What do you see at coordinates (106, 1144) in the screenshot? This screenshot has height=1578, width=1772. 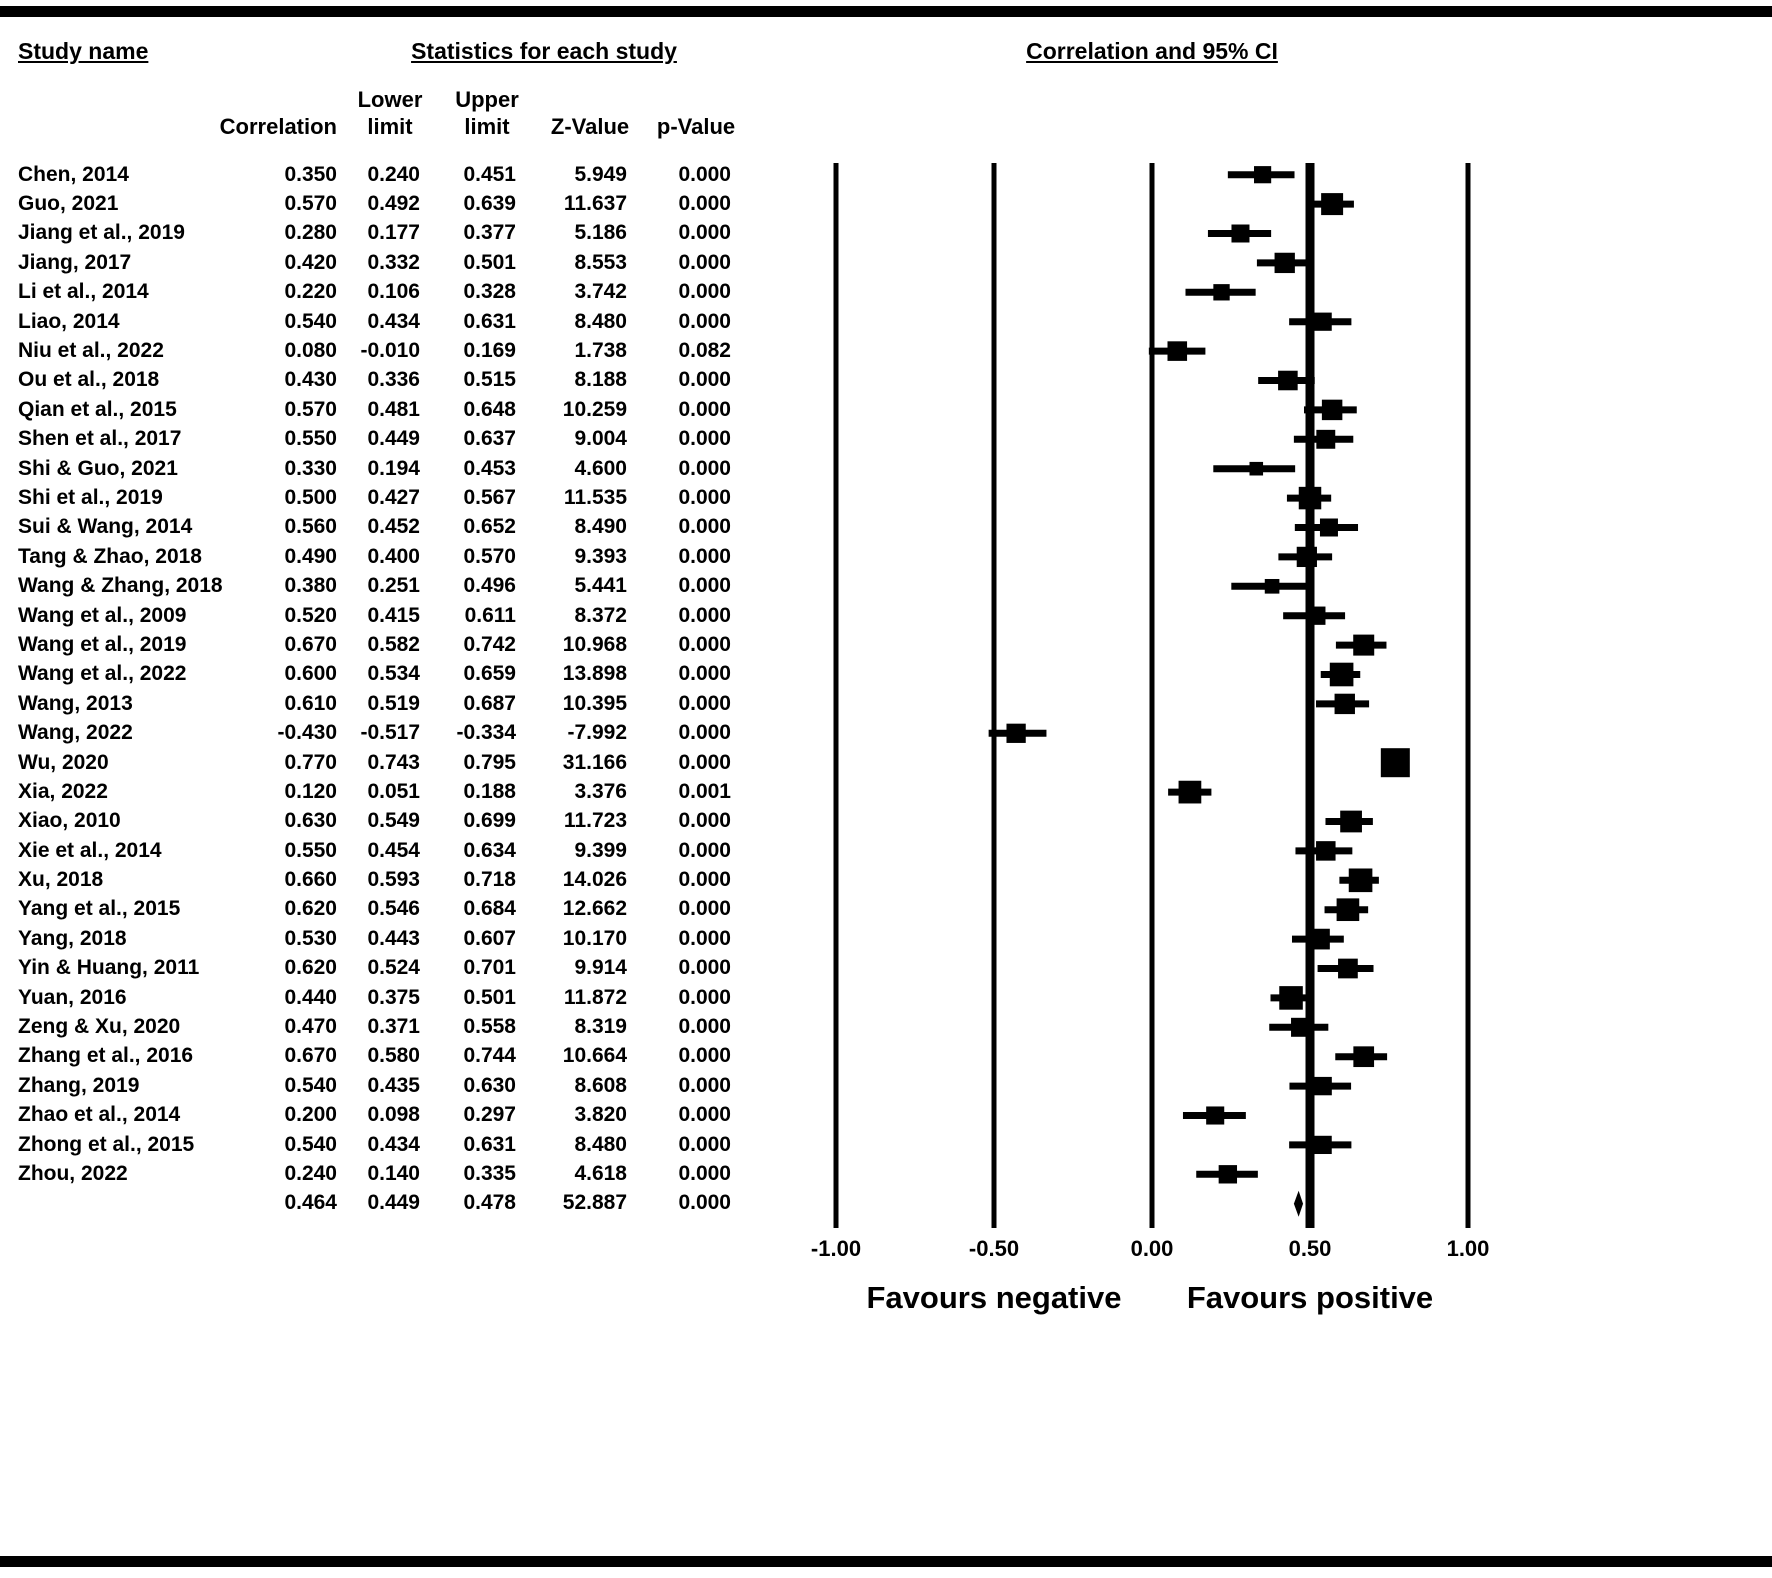 I see `study-name: Zhong et al., 2015` at bounding box center [106, 1144].